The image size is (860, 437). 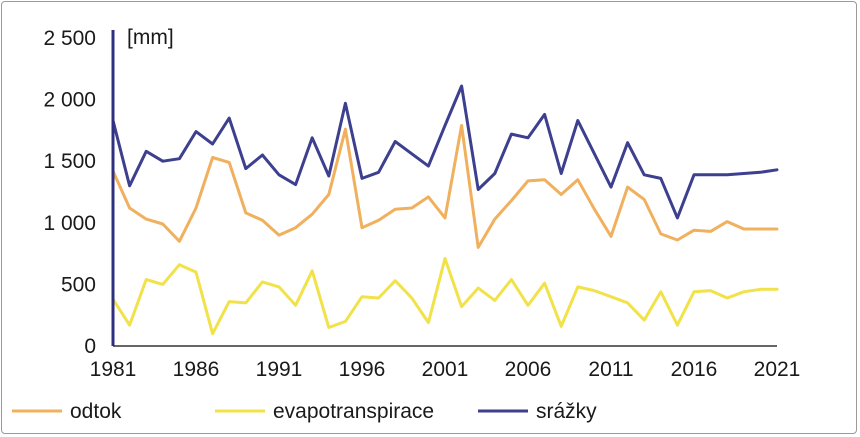 What do you see at coordinates (69, 223) in the screenshot?
I see `y-tick-label: 1 000` at bounding box center [69, 223].